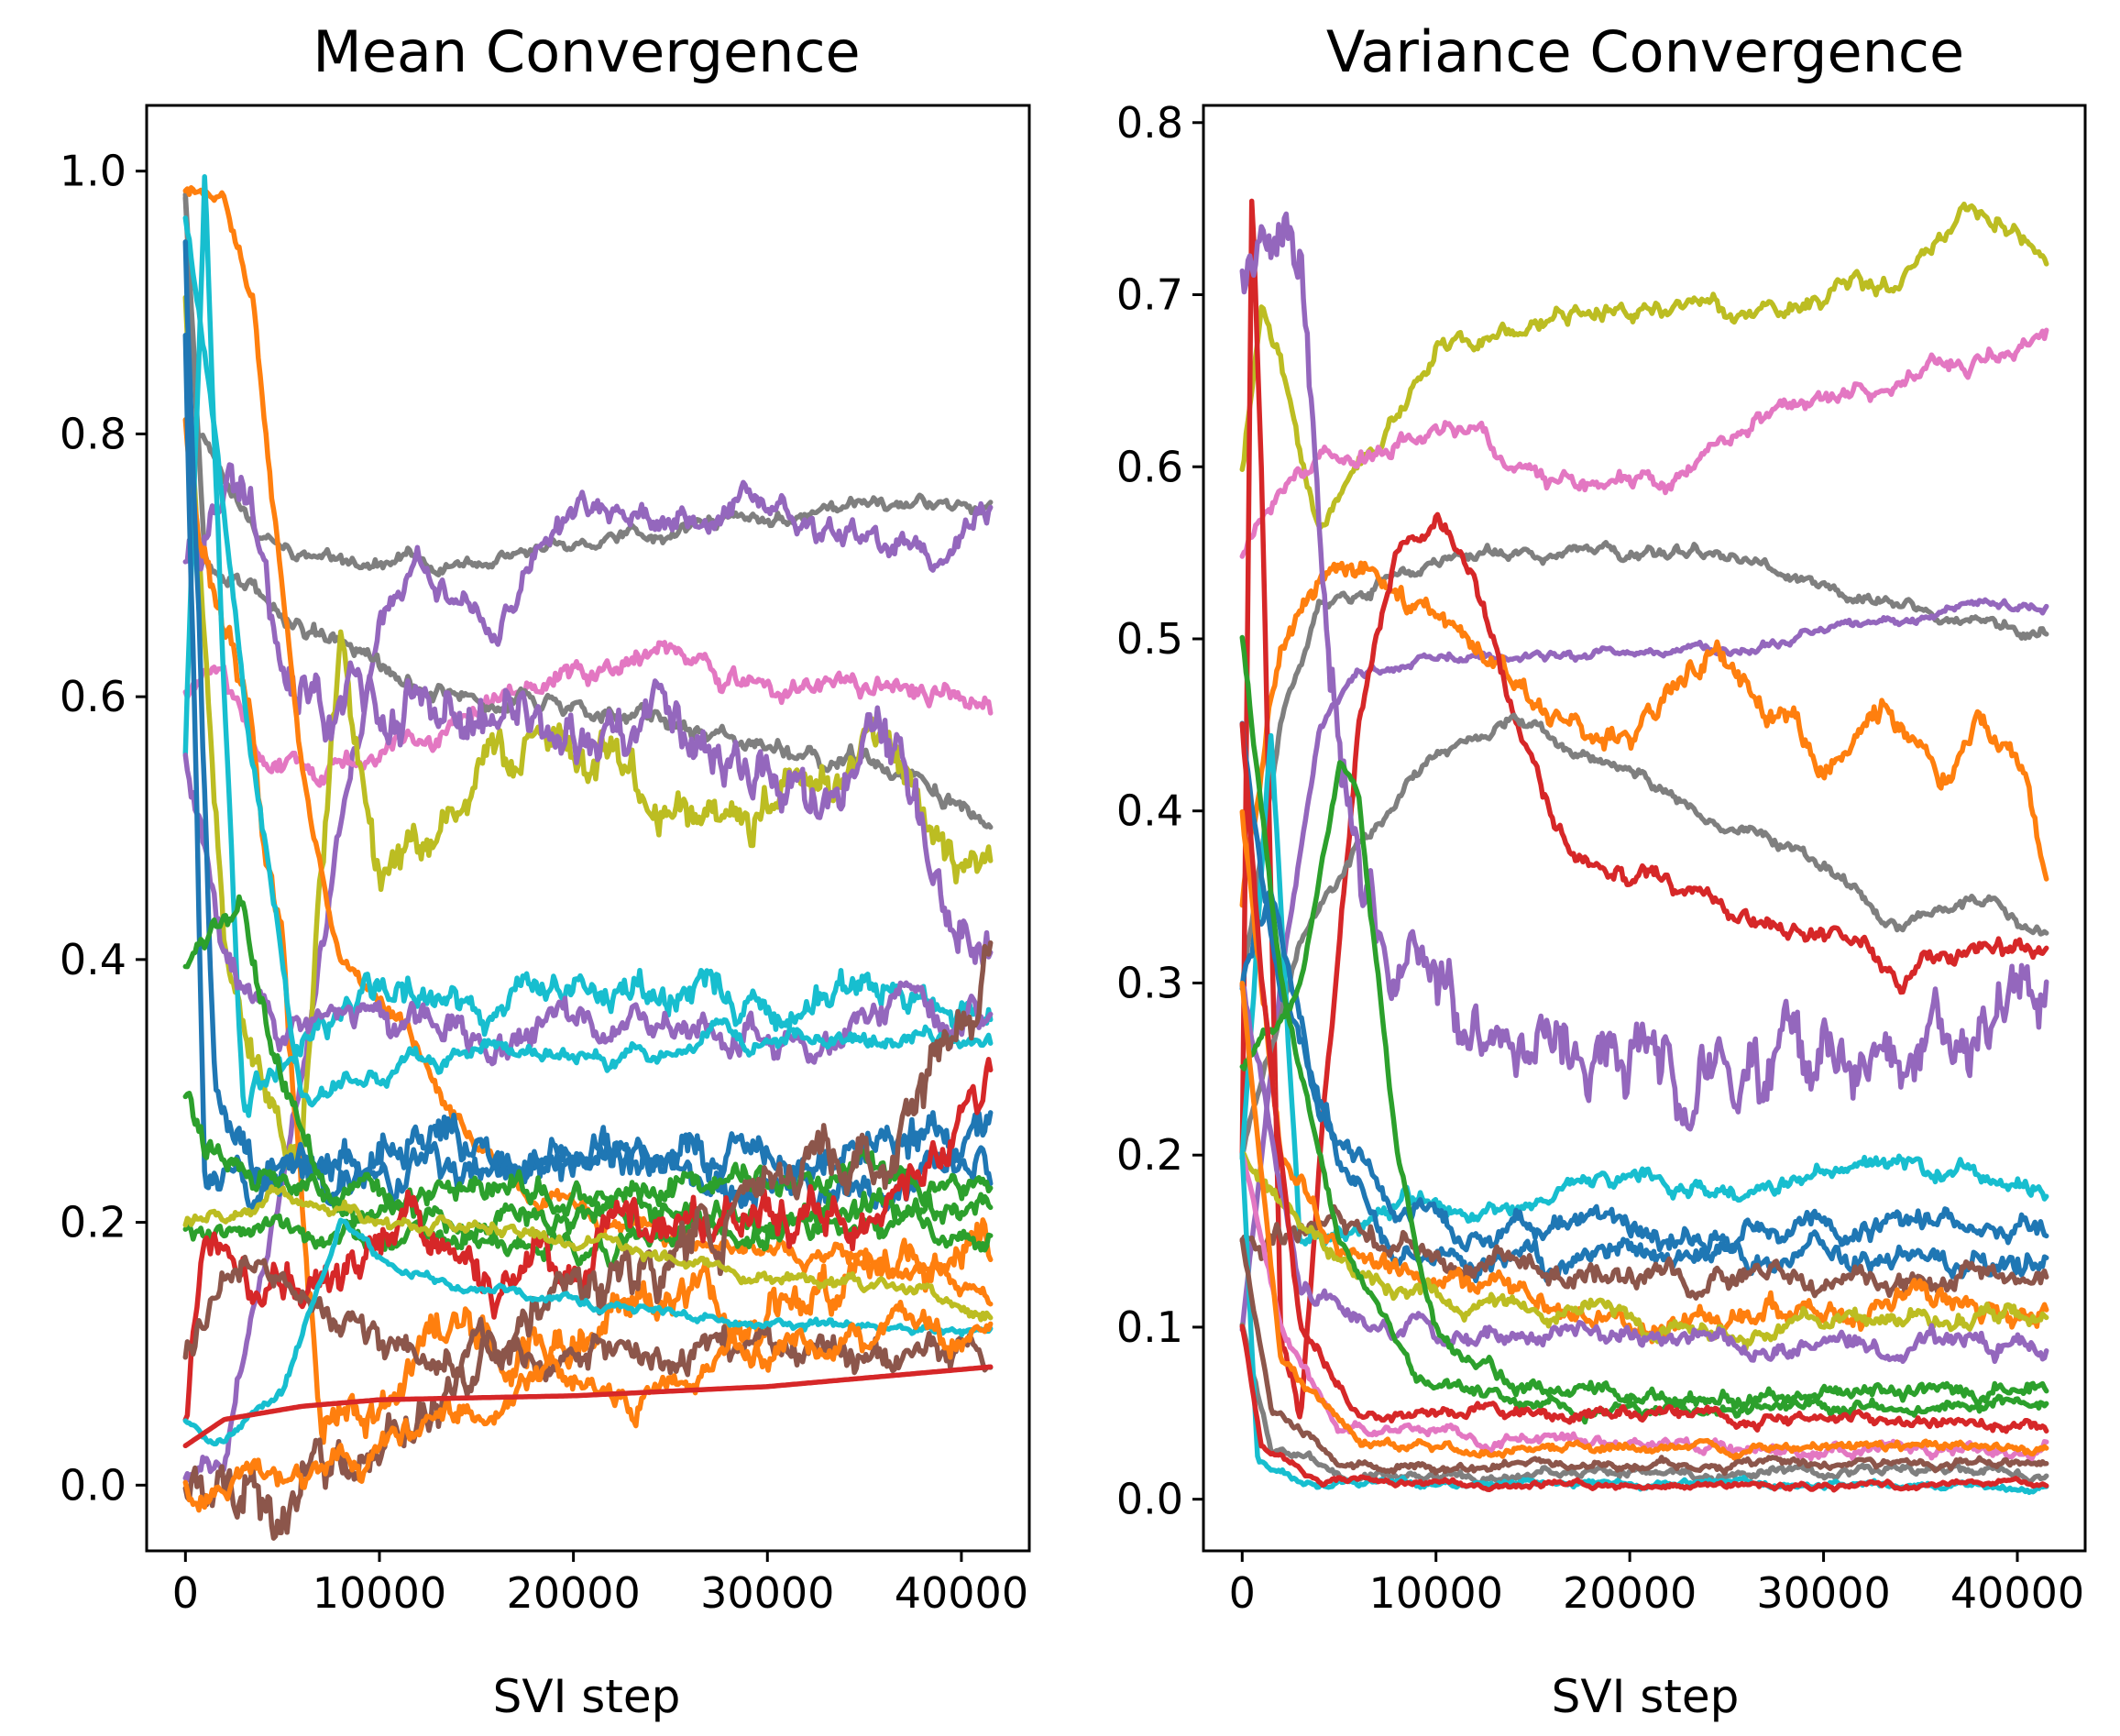  I want to click on series-line-brown, so click(588, 1240).